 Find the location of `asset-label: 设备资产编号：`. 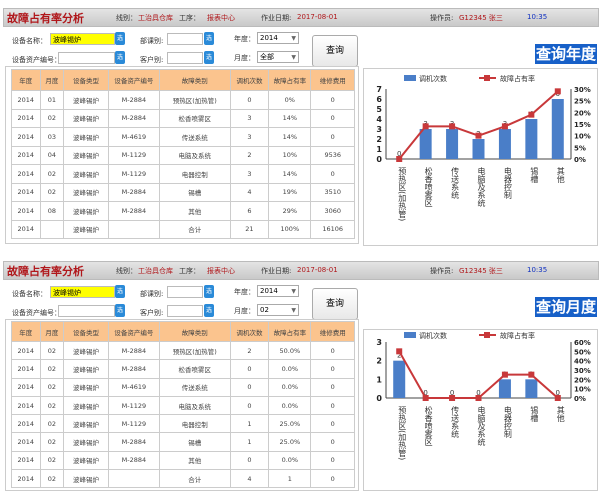

asset-label: 设备资产编号： is located at coordinates (36, 60).